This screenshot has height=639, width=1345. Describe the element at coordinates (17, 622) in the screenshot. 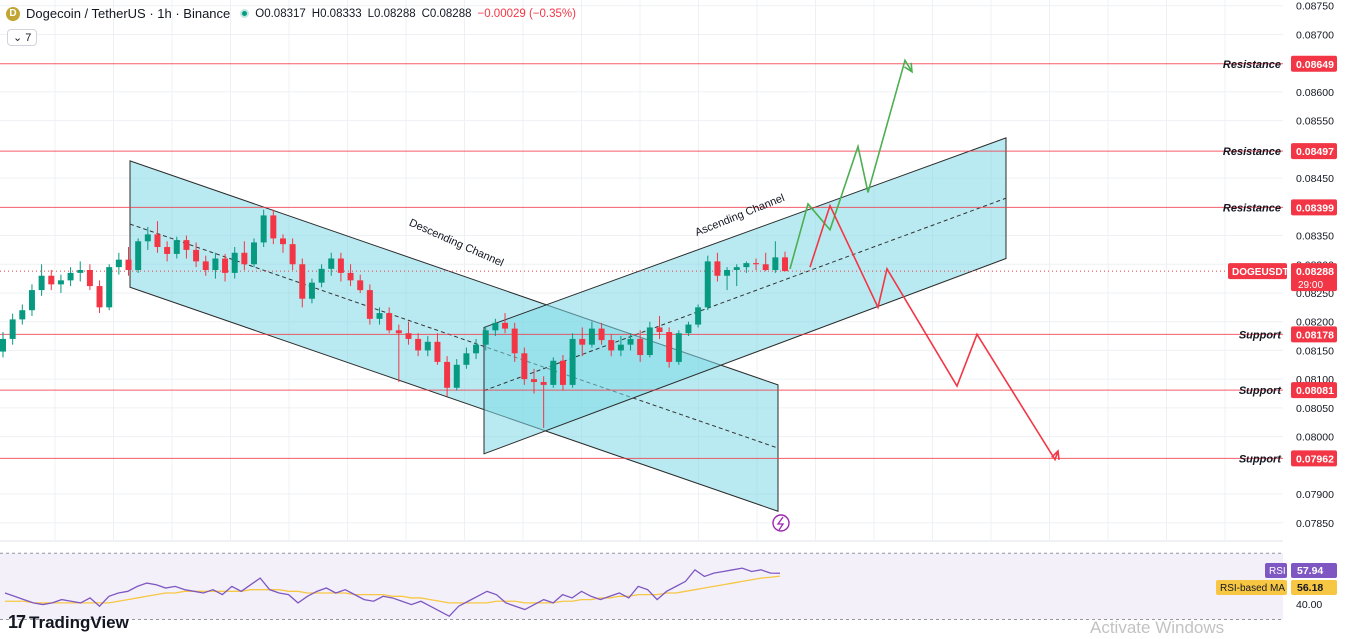

I see `tradingview-logo-mark: 17` at that location.